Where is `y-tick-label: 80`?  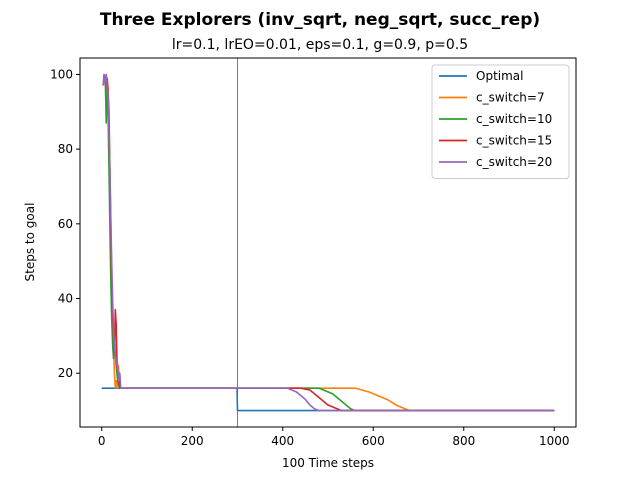
y-tick-label: 80 is located at coordinates (65, 149).